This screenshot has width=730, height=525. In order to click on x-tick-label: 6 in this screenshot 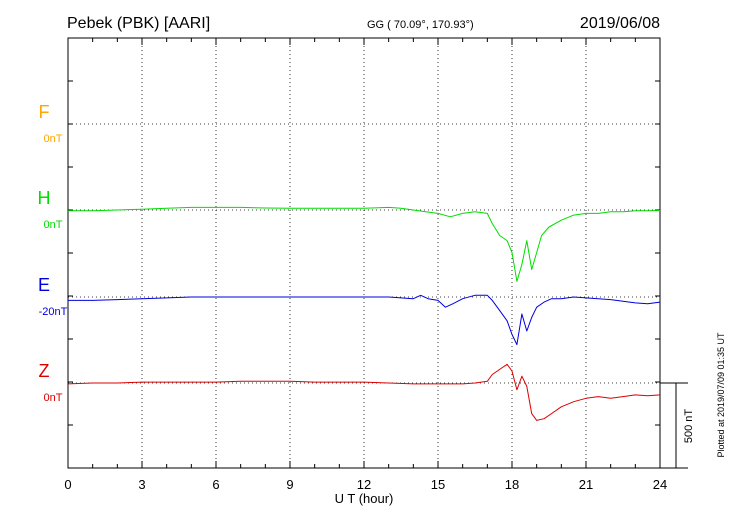, I will do `click(215, 484)`.